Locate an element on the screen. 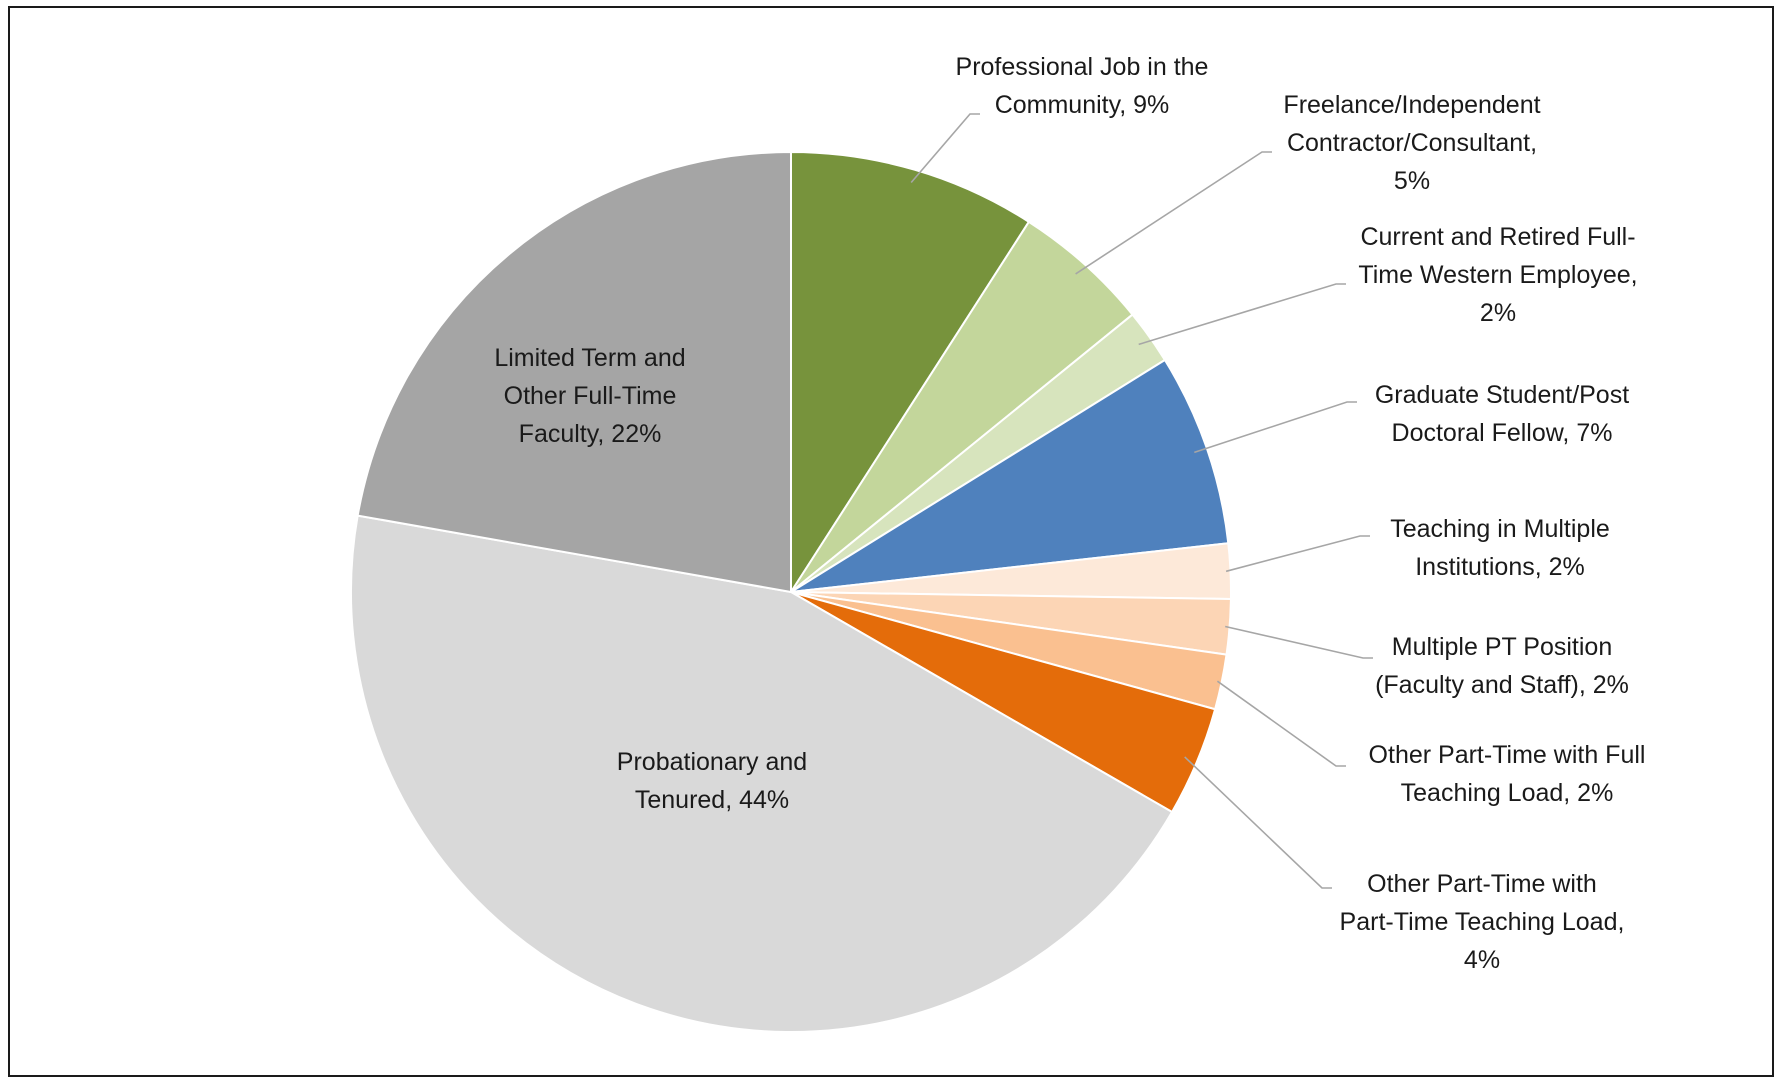  data-label-line: Time Western Employee, is located at coordinates (1497, 275).